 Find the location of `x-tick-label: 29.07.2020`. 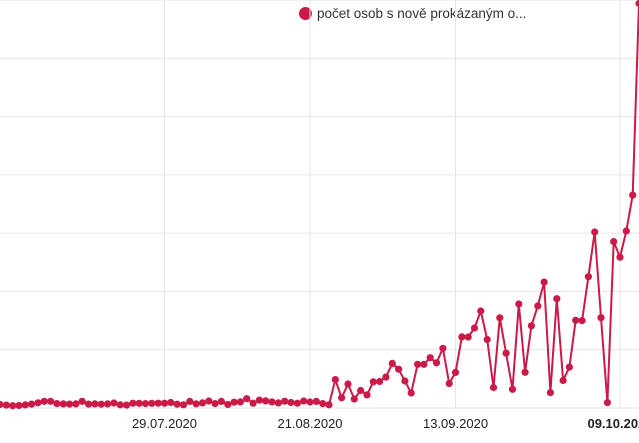

x-tick-label: 29.07.2020 is located at coordinates (164, 423).